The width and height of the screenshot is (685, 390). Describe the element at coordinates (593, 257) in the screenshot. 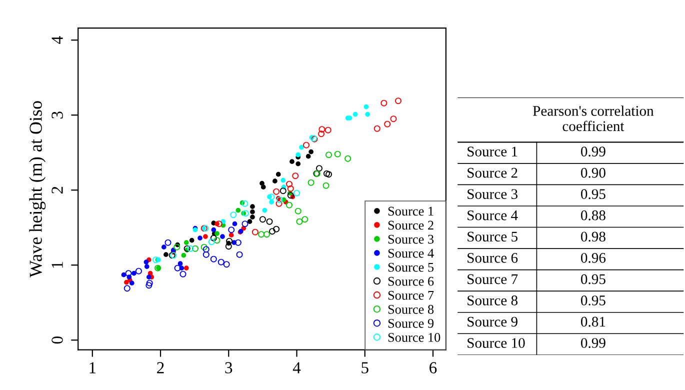

I see `data-label: 0.96` at that location.